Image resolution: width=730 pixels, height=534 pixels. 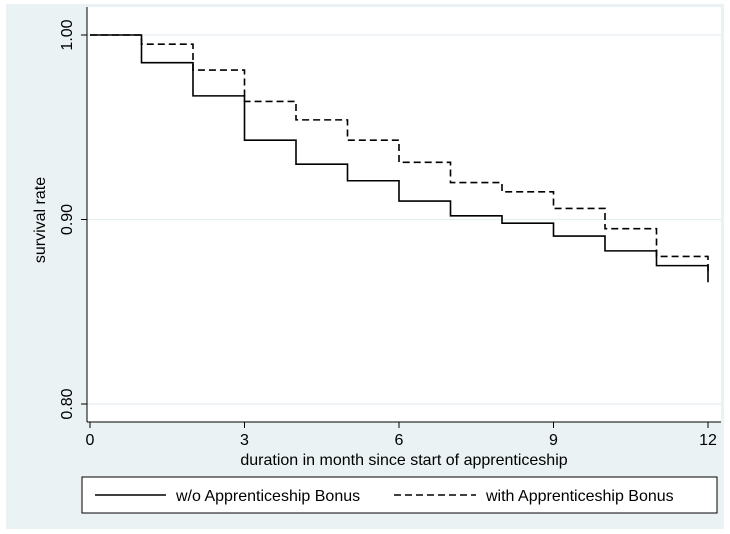 I want to click on x-tick-label: 12, so click(x=708, y=440).